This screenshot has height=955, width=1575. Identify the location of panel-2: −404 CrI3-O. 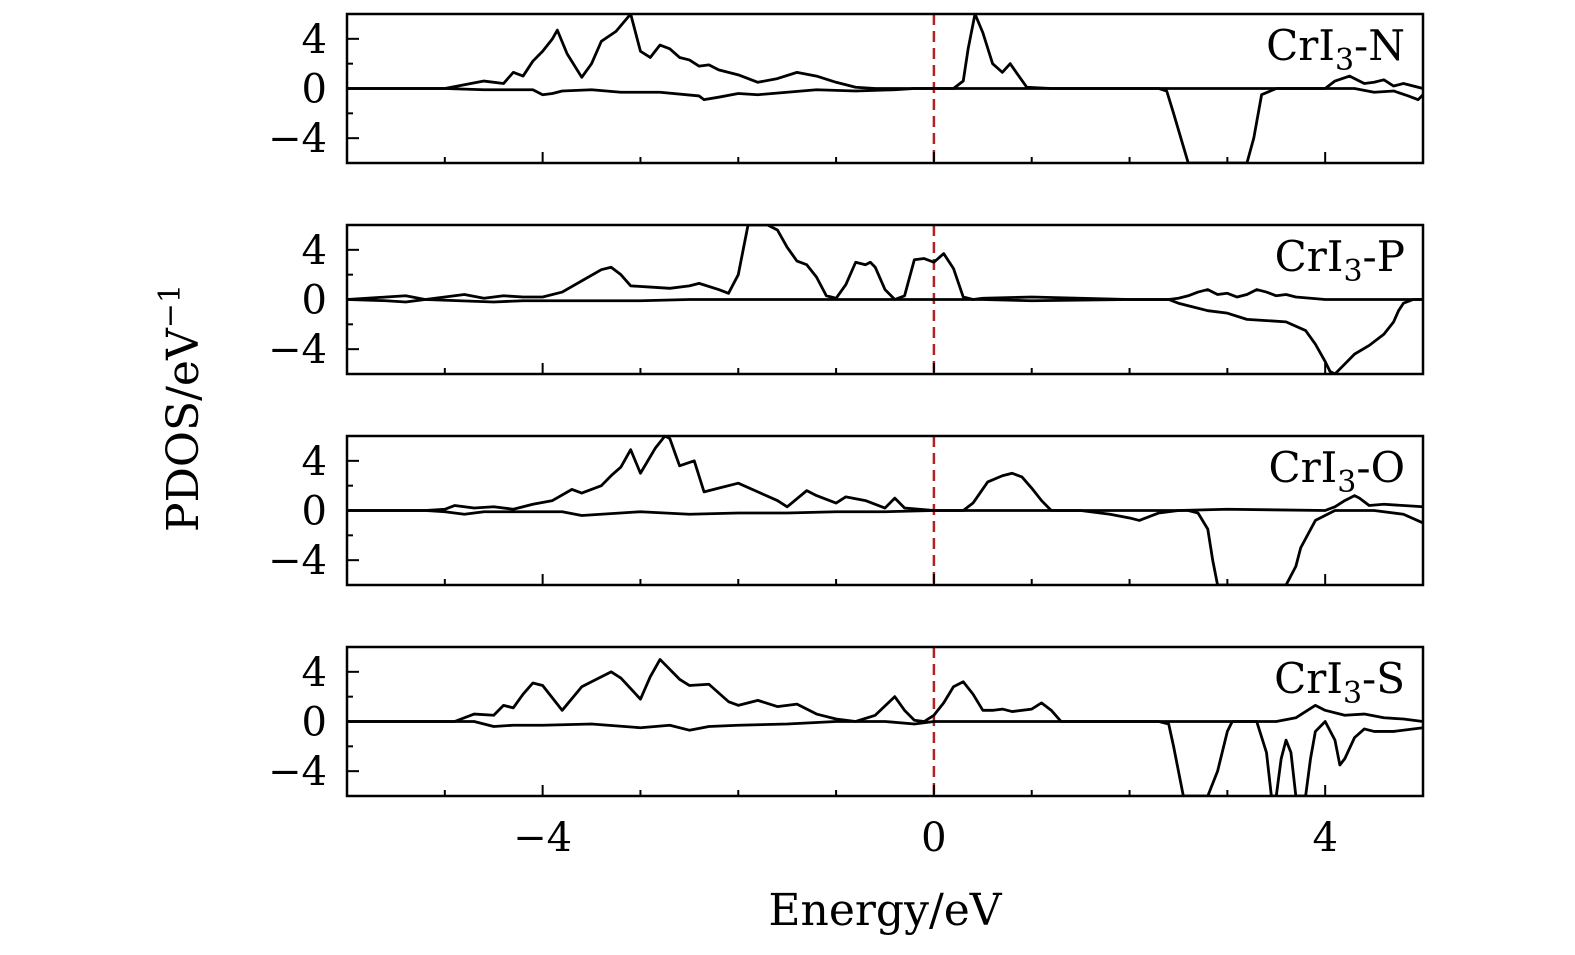
(846, 510).